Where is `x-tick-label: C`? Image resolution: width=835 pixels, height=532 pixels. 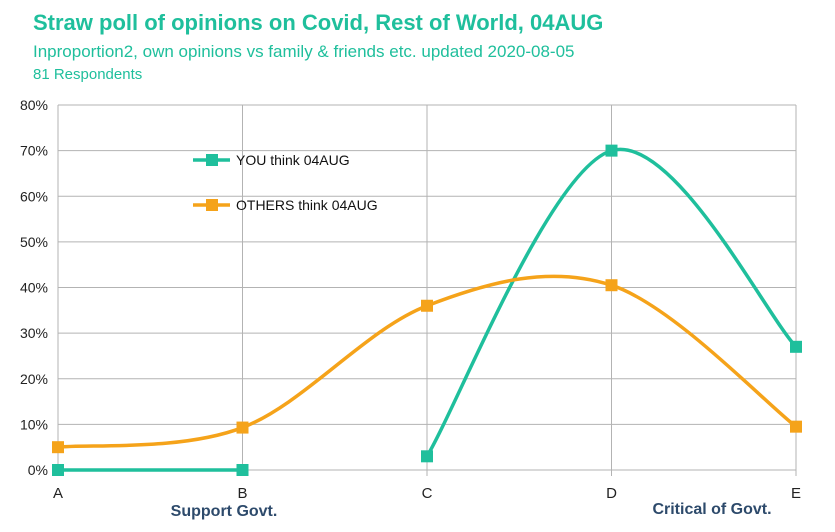 x-tick-label: C is located at coordinates (427, 493).